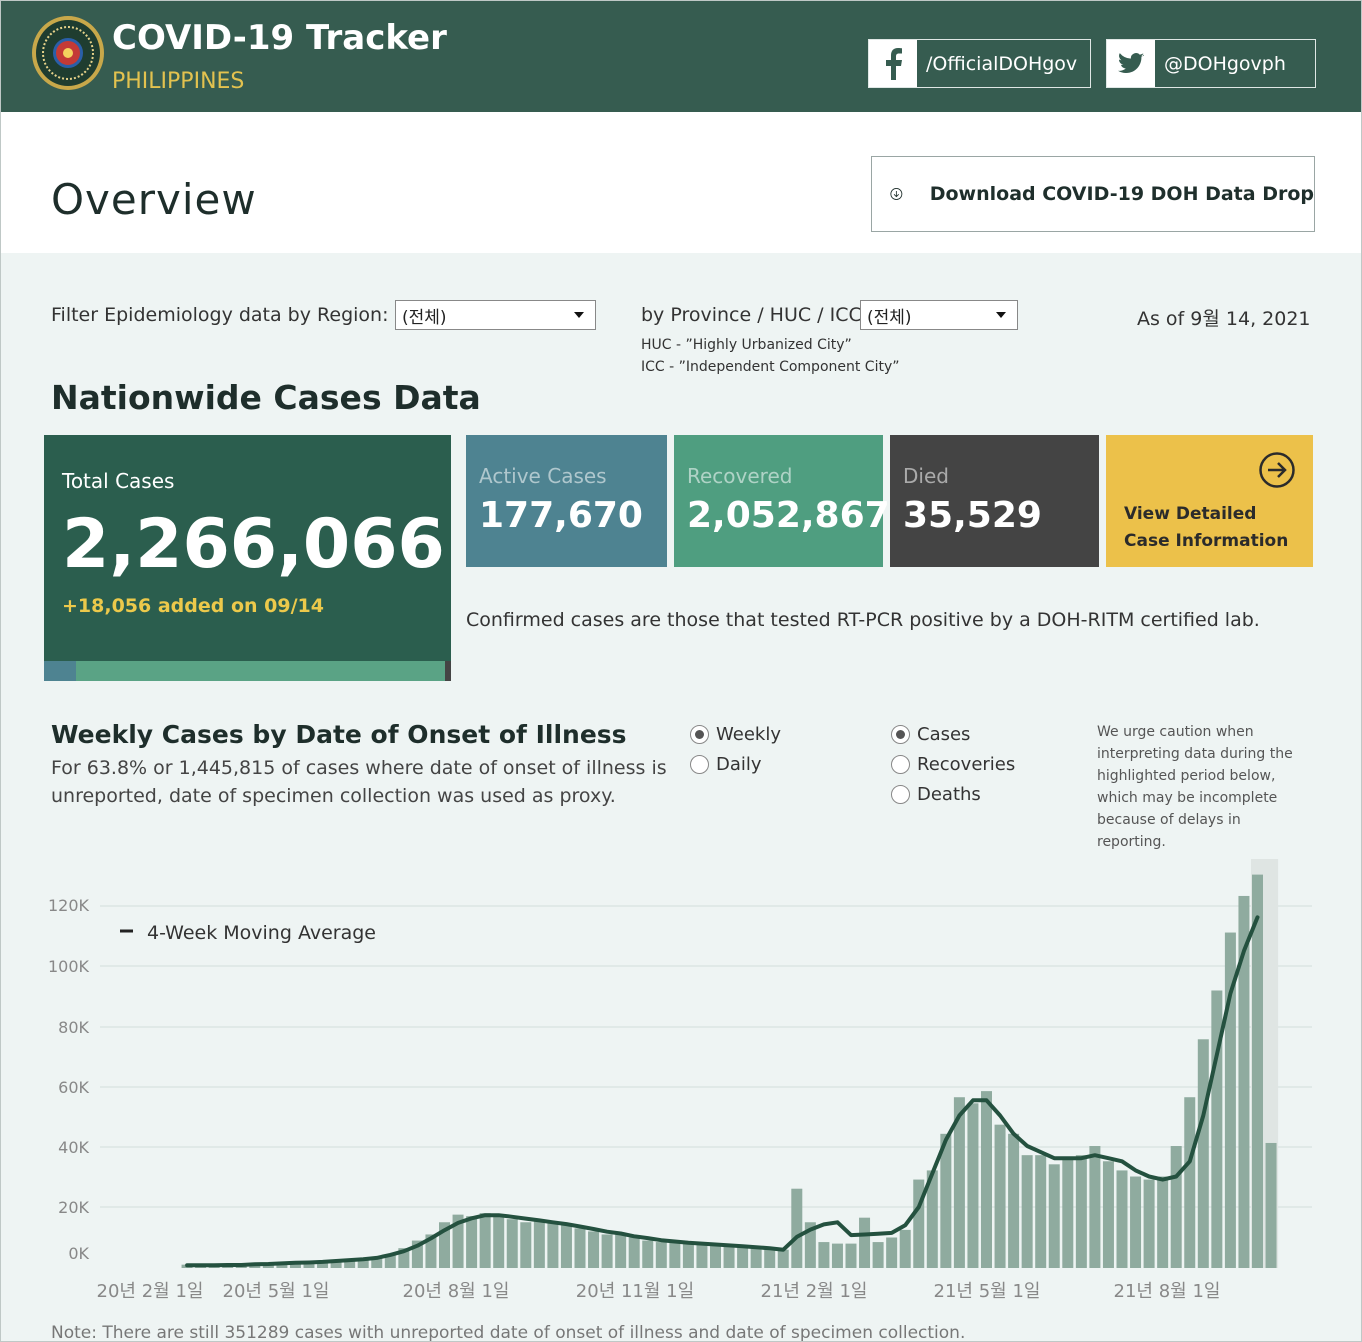 This screenshot has width=1362, height=1342. Describe the element at coordinates (814, 1291) in the screenshot. I see `x-tick-label: 21년 2월 1일` at that location.